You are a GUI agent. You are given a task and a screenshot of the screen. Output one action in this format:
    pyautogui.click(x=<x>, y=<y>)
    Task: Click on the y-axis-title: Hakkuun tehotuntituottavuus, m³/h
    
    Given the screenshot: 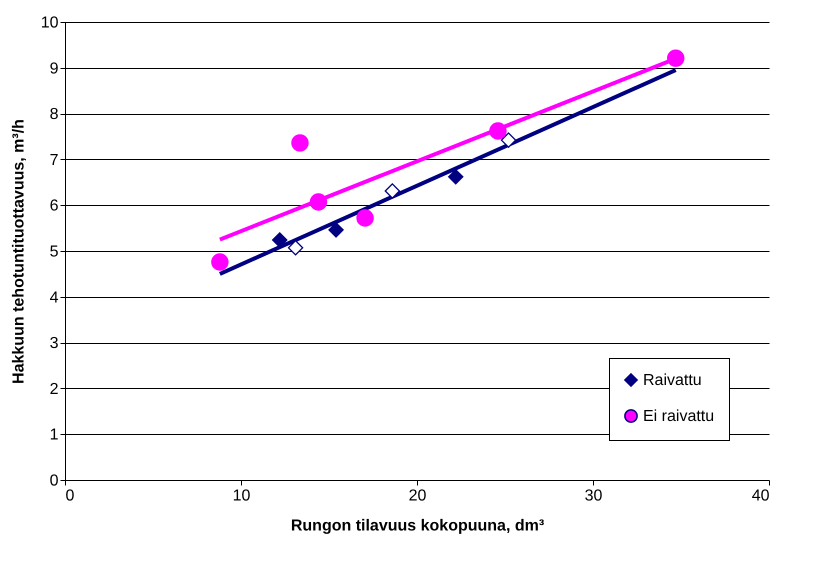 What is the action you would take?
    pyautogui.click(x=19, y=251)
    